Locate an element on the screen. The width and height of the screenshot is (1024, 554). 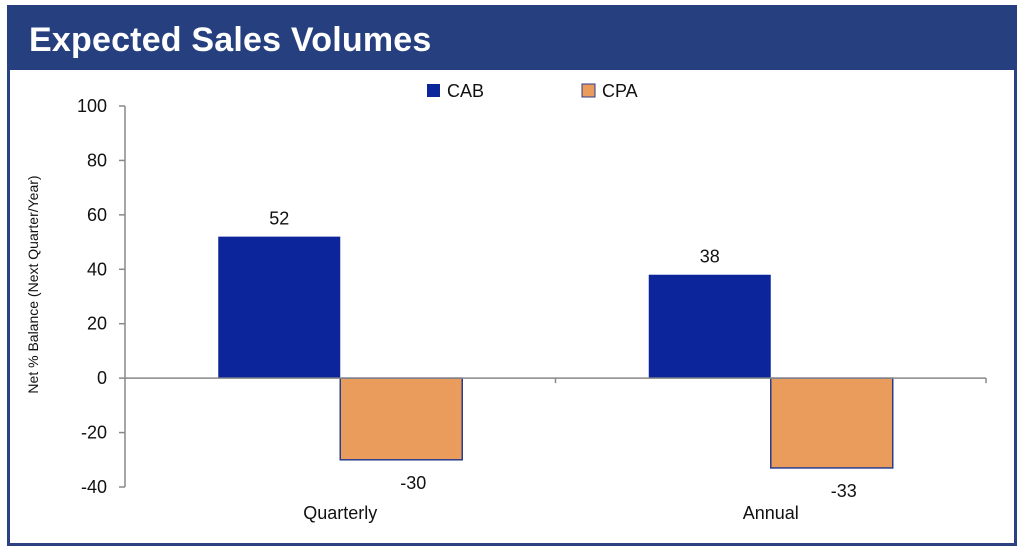
legend-swatch-cpa is located at coordinates (588, 90).